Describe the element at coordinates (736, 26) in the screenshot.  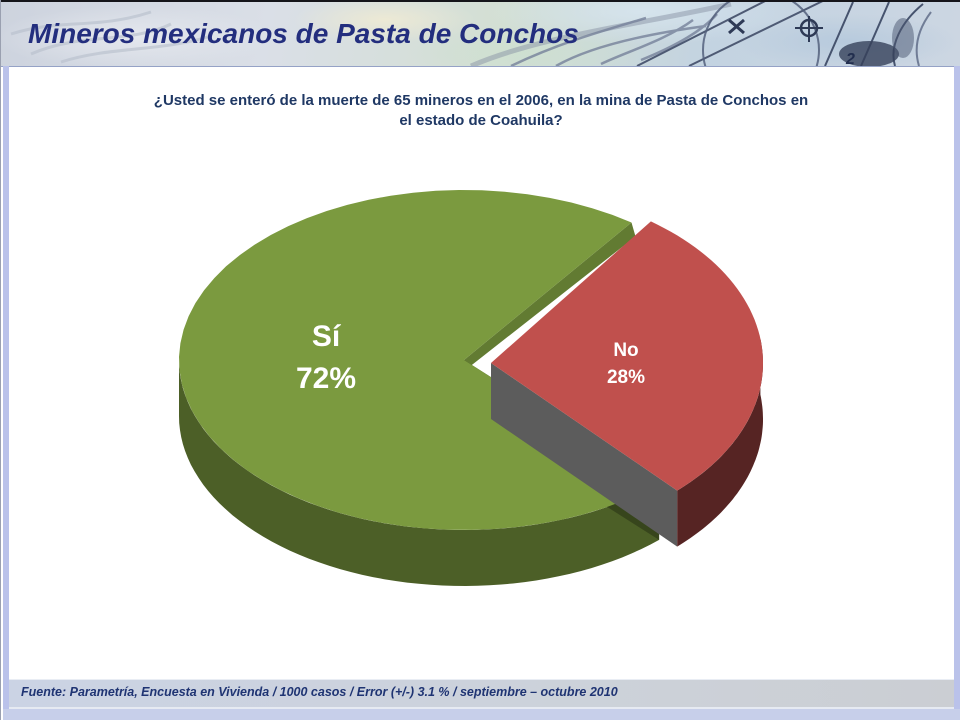
I see `sketch-x-mark-icon` at that location.